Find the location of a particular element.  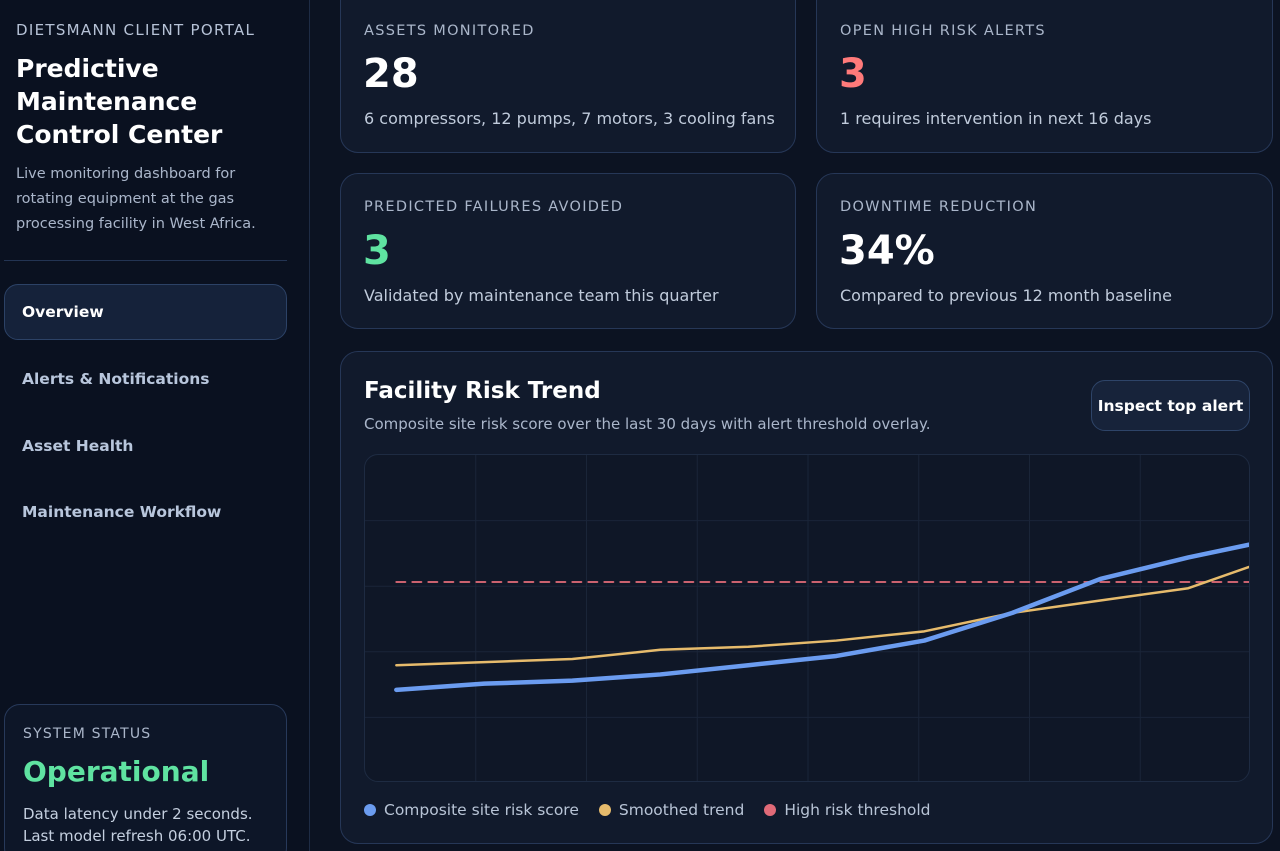

sidebar-item-maintenance-workflow: Maintenance Workflow is located at coordinates (145, 512).